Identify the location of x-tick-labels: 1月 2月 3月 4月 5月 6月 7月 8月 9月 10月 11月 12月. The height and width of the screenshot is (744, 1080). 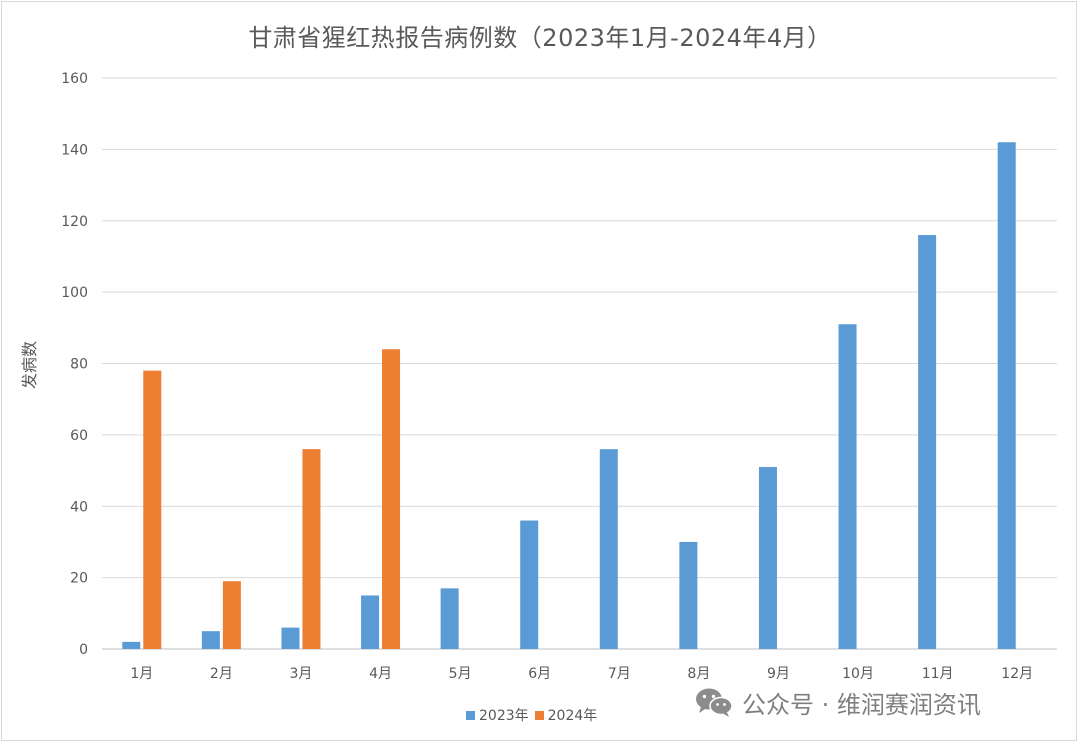
(581, 674).